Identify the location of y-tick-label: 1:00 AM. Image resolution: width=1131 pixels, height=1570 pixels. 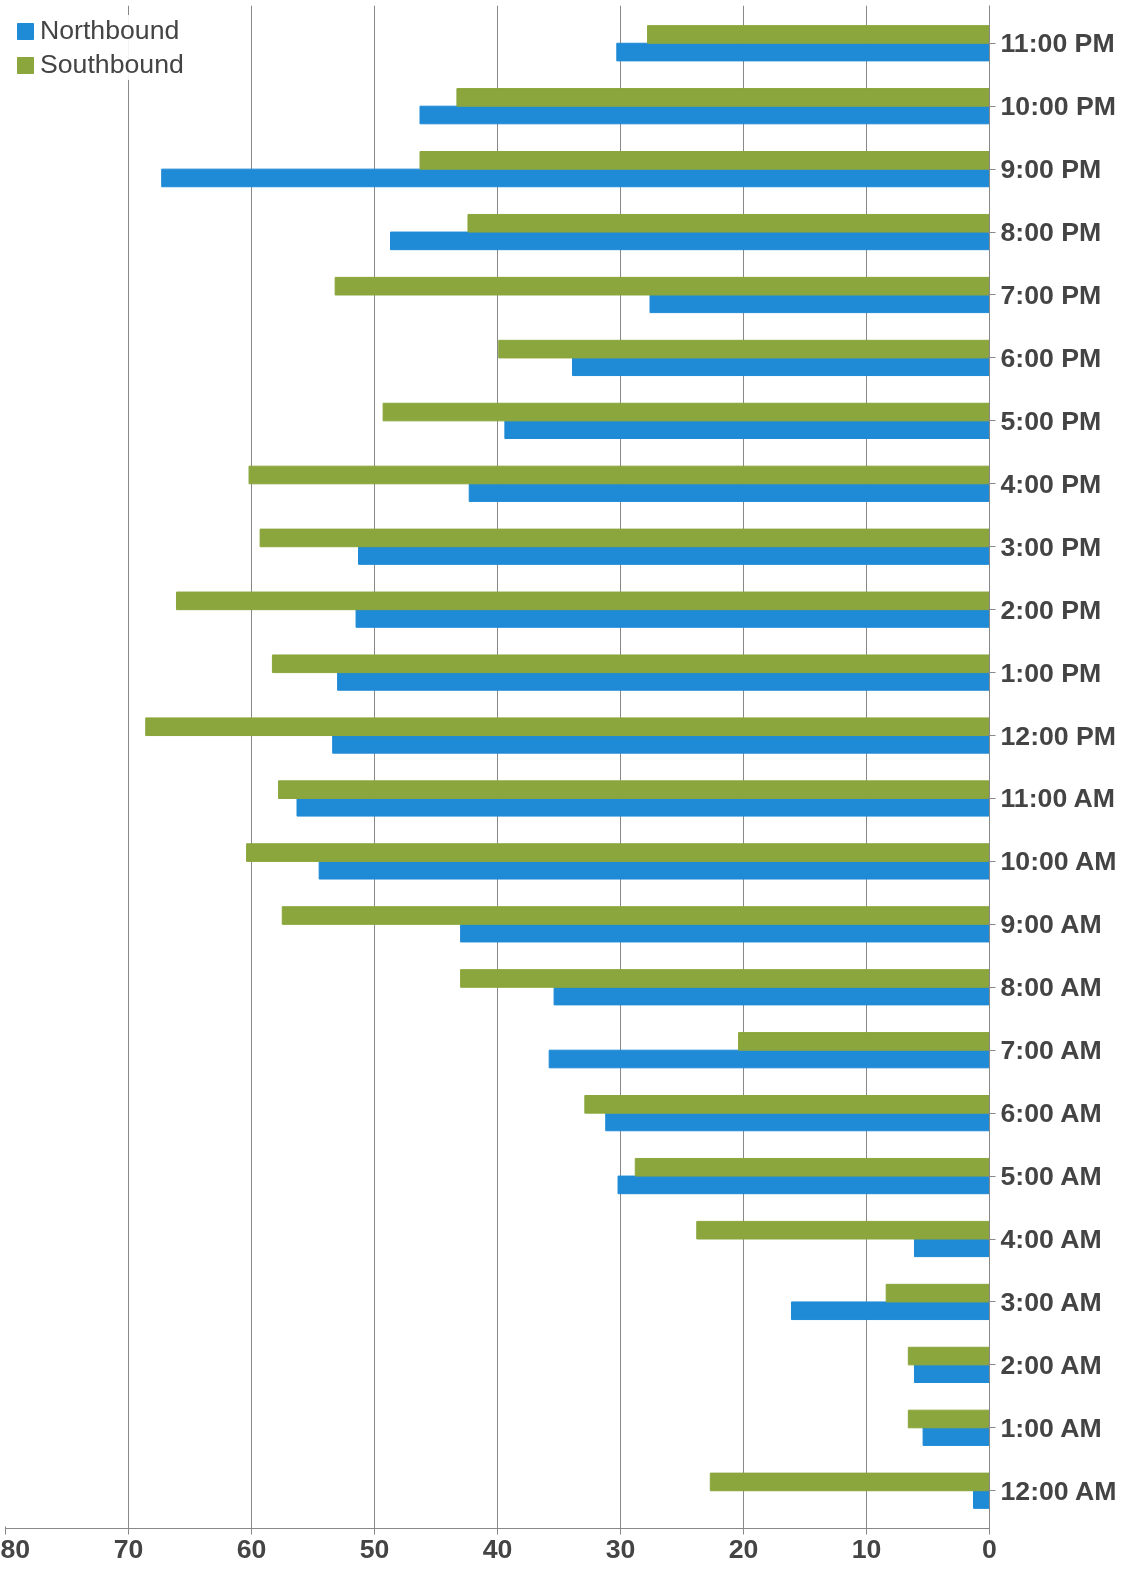
(1051, 1427).